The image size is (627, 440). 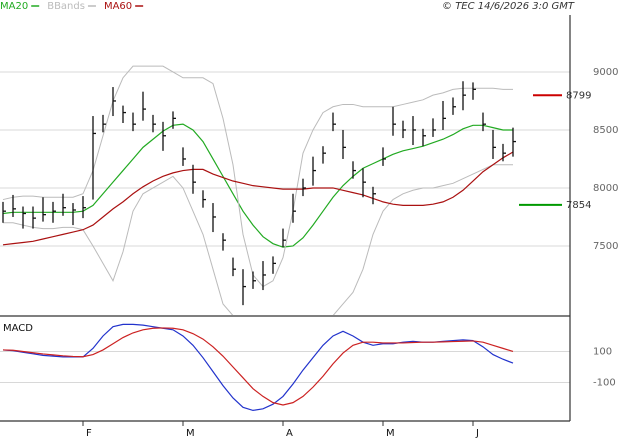 I want to click on legend-label: BBands, so click(x=66, y=6).